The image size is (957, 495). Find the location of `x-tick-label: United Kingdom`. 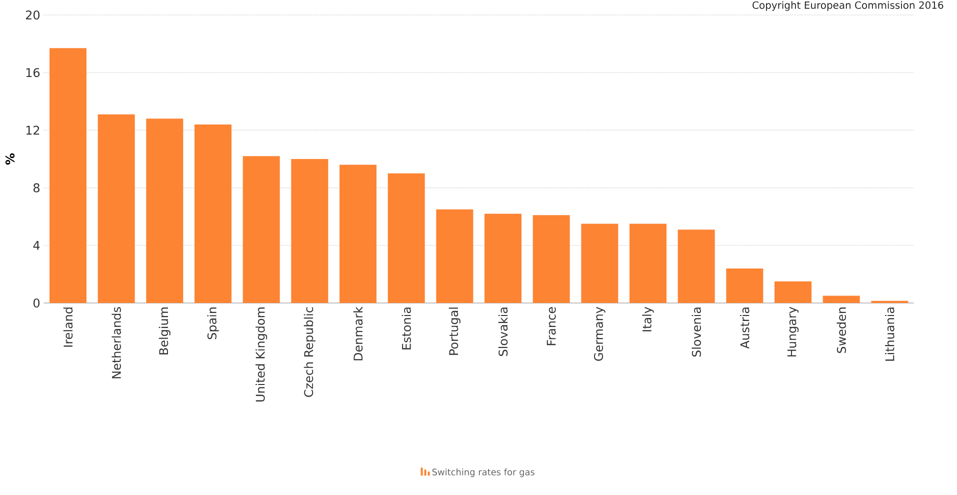

x-tick-label: United Kingdom is located at coordinates (262, 355).